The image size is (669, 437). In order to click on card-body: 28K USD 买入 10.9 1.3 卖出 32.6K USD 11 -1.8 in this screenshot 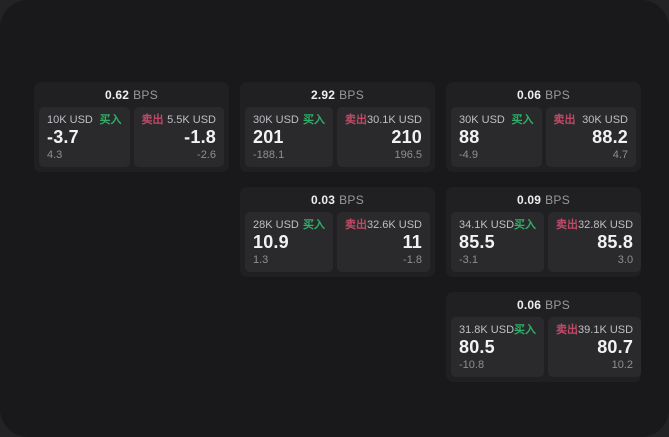, I will do `click(337, 242)`.